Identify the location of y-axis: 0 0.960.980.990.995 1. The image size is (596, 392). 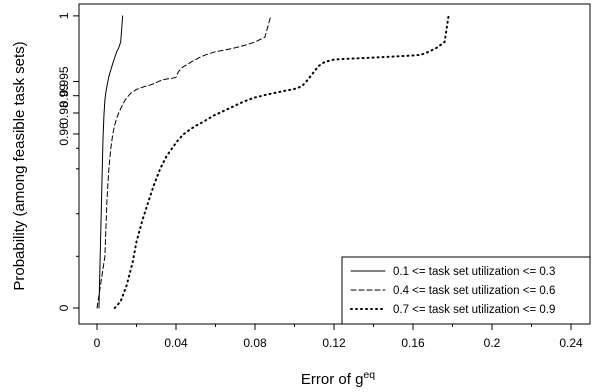
(68, 161).